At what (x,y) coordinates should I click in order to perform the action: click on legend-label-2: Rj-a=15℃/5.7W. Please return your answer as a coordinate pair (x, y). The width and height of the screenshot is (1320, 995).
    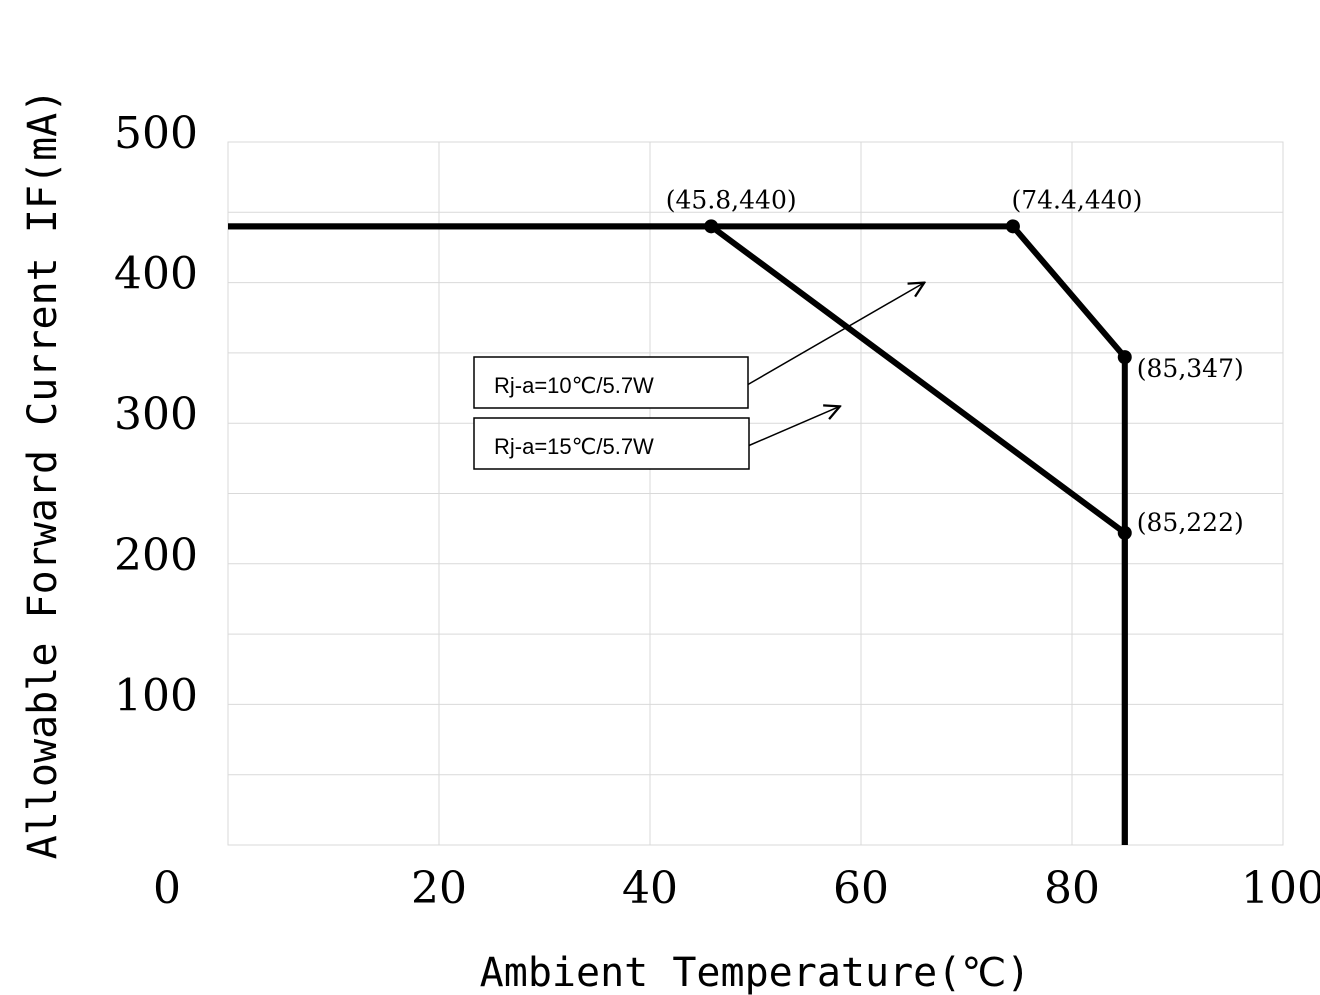
    Looking at the image, I should click on (574, 446).